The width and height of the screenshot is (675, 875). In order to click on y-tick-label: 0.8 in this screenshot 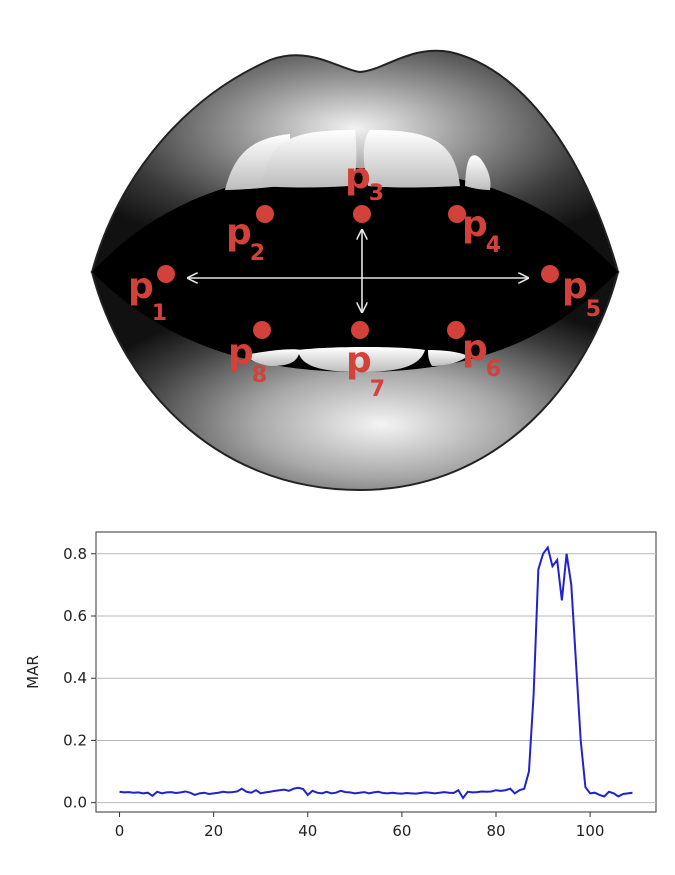, I will do `click(75, 554)`.